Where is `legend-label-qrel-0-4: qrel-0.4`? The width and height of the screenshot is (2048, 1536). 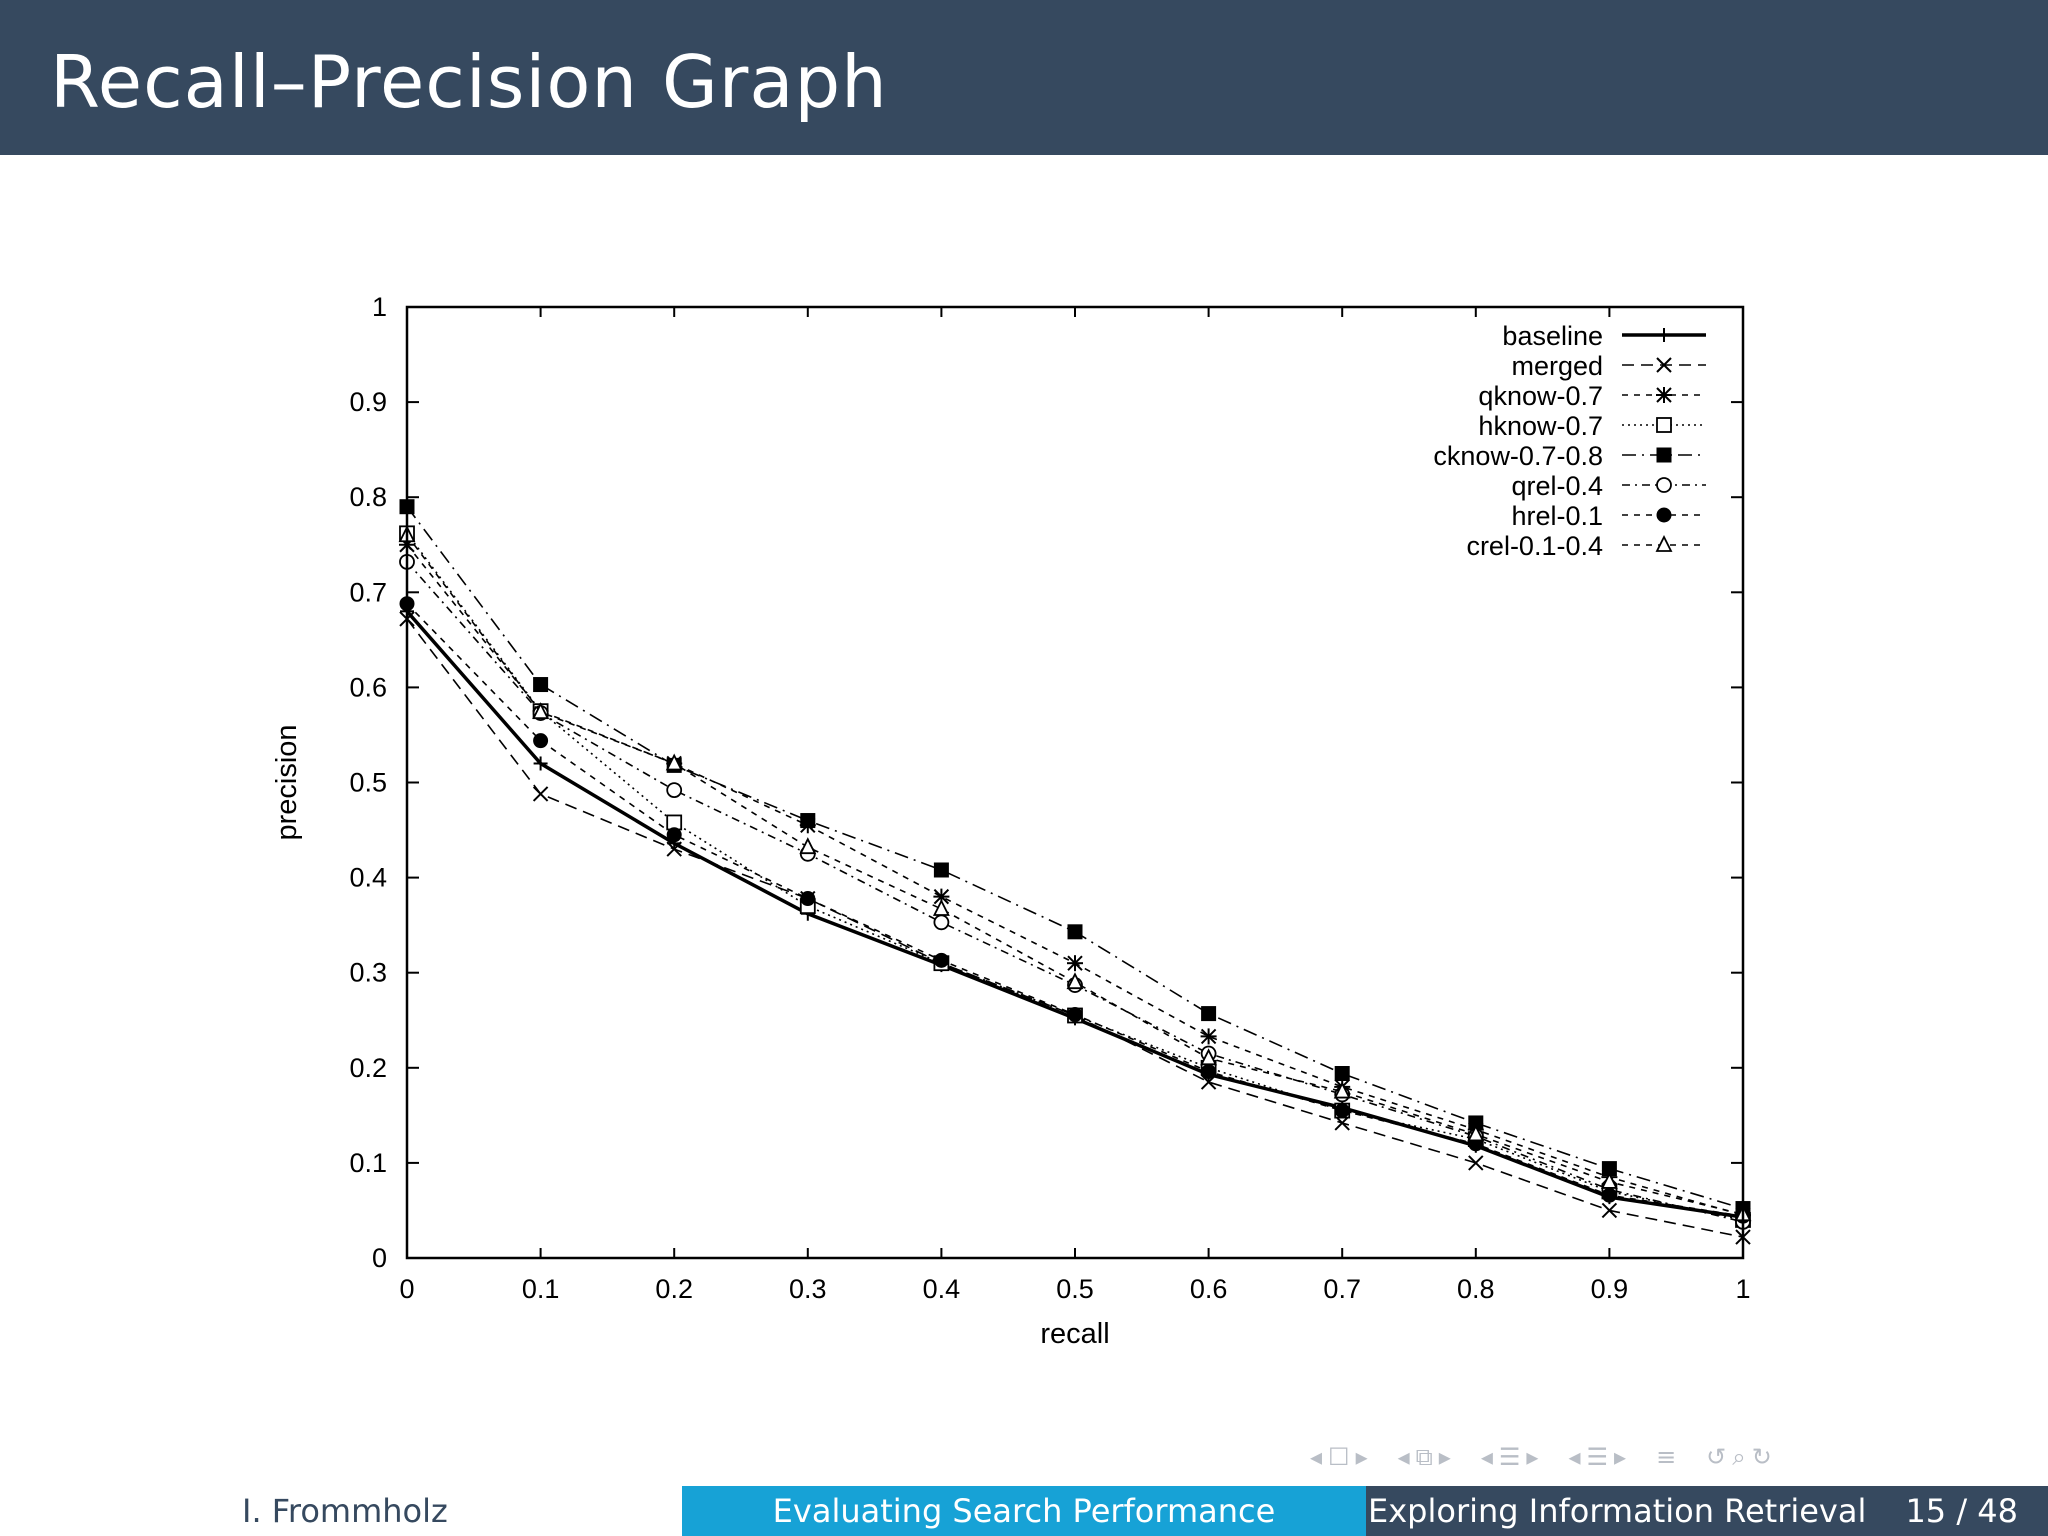 legend-label-qrel-0-4: qrel-0.4 is located at coordinates (1557, 486).